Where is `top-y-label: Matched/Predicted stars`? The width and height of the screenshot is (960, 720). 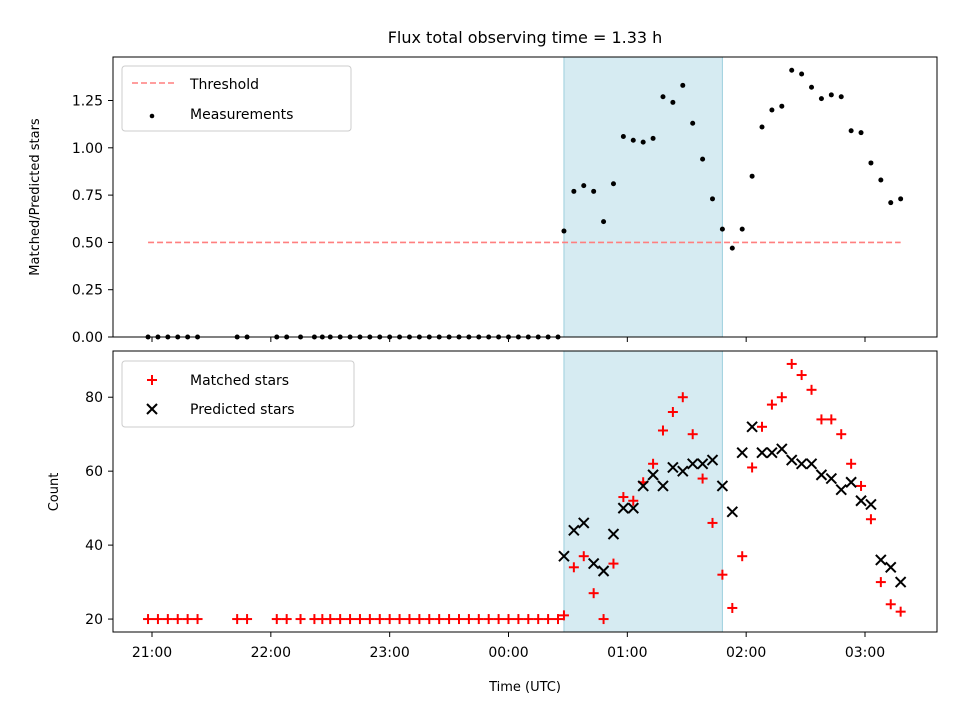
top-y-label: Matched/Predicted stars is located at coordinates (35, 197).